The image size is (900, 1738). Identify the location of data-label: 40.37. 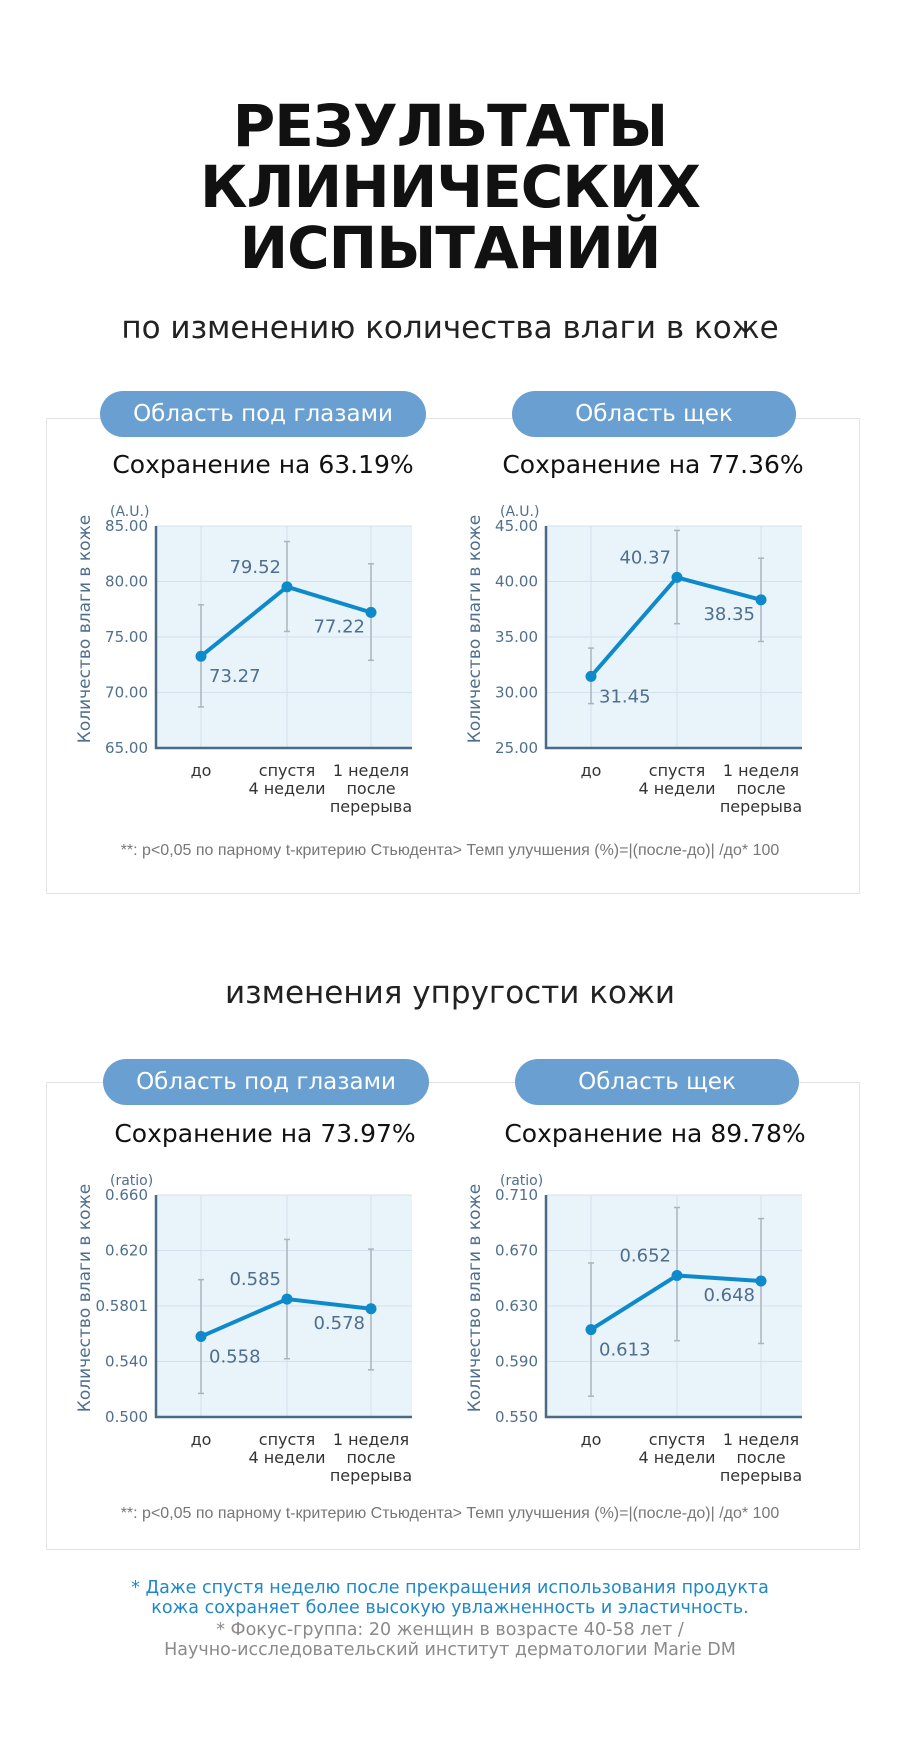
(645, 557).